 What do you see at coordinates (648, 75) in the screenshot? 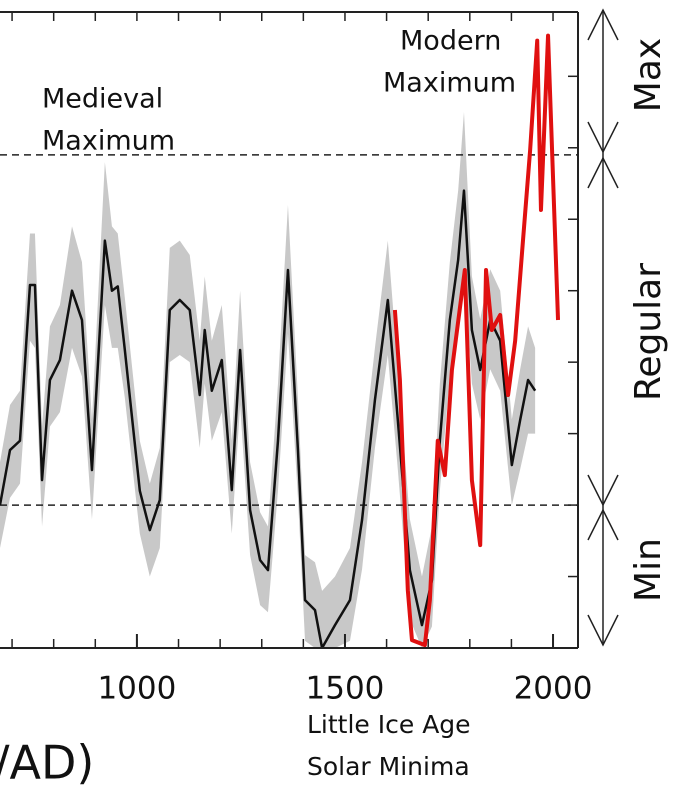
I see `level-label: Max` at bounding box center [648, 75].